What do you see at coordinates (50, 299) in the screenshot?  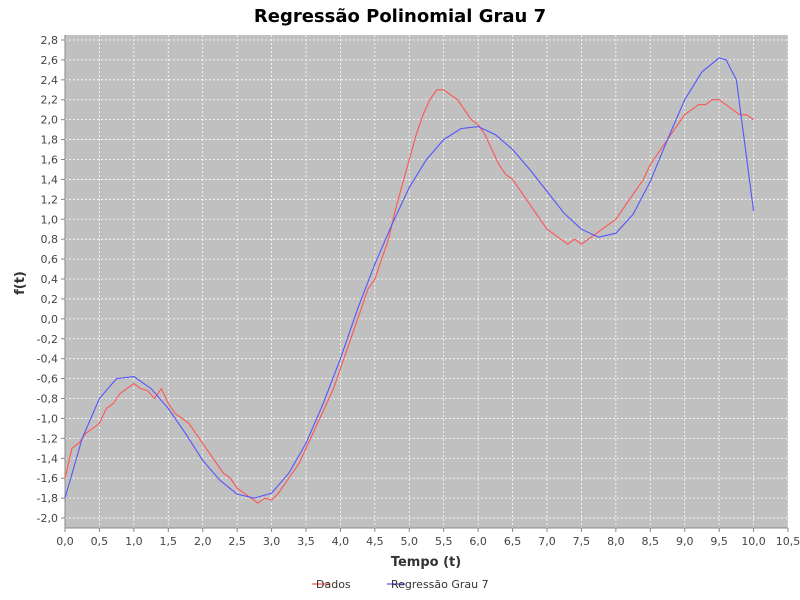 I see `y-tick-label: 0,2` at bounding box center [50, 299].